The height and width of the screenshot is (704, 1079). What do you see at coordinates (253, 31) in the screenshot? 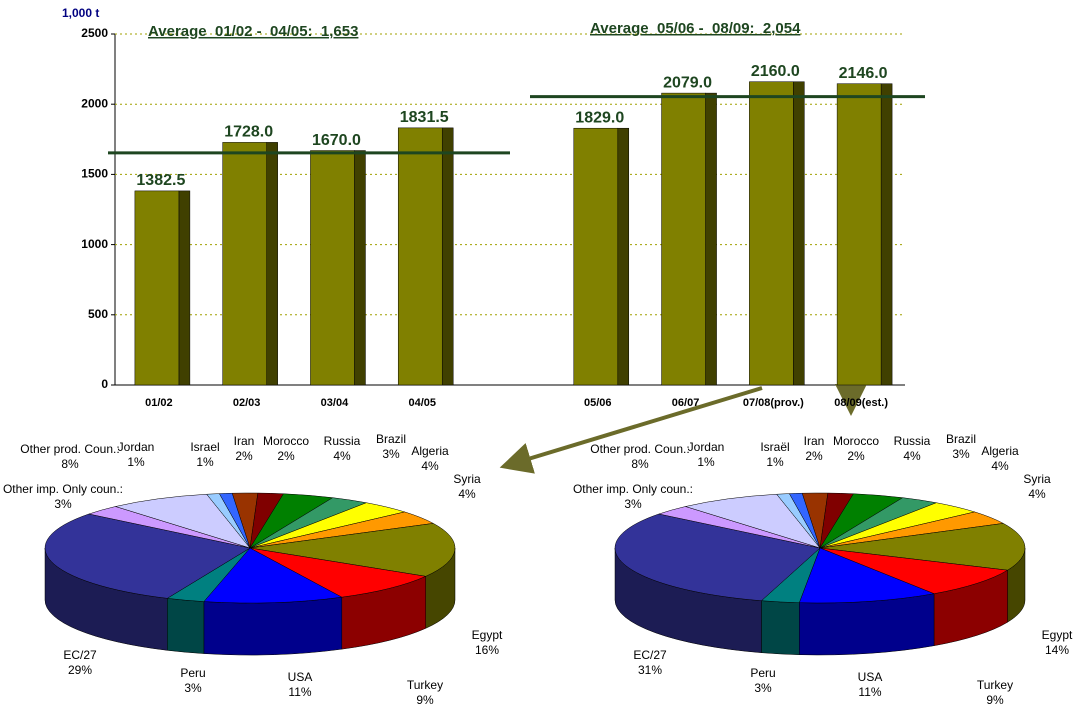
I see `average-label: Average 01/02 - 04/05: 1,653` at bounding box center [253, 31].